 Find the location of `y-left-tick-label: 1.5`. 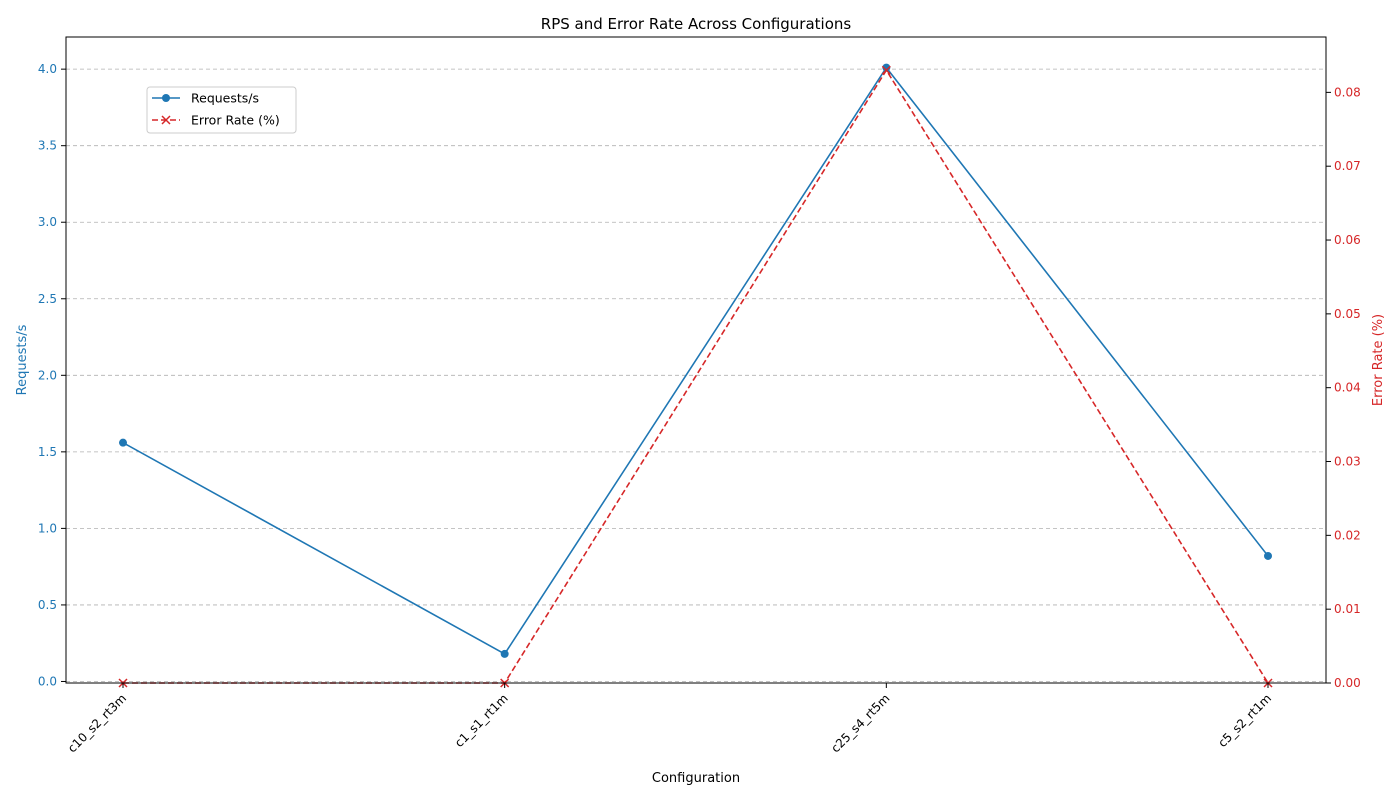

y-left-tick-label: 1.5 is located at coordinates (47, 452).